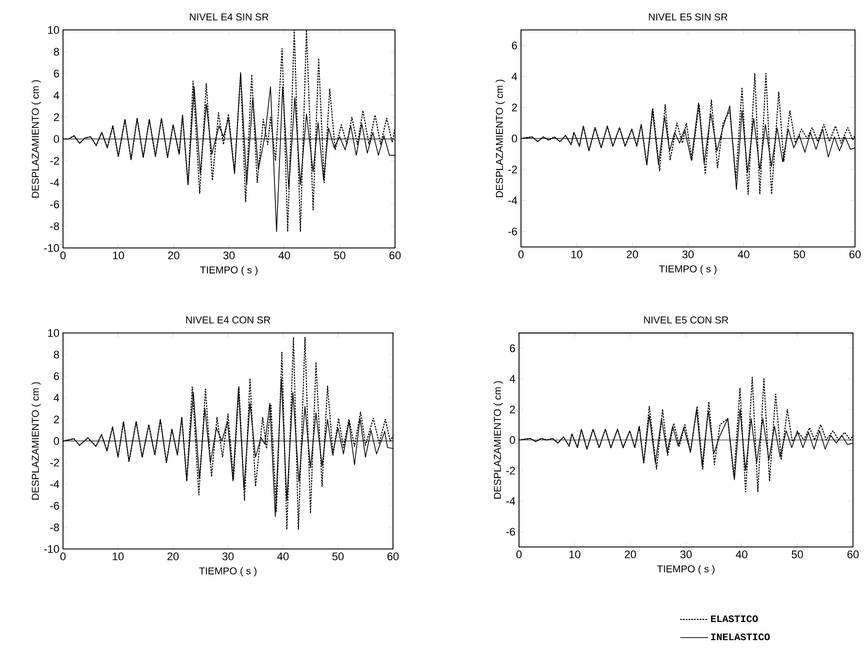 Image resolution: width=867 pixels, height=651 pixels. Describe the element at coordinates (740, 637) in the screenshot. I see `legend-label: INELASTICO` at that location.